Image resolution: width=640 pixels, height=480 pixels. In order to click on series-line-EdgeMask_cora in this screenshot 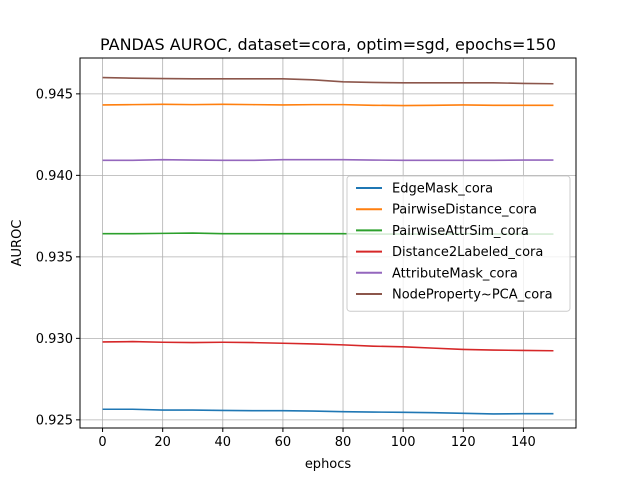, I will do `click(328, 411)`.